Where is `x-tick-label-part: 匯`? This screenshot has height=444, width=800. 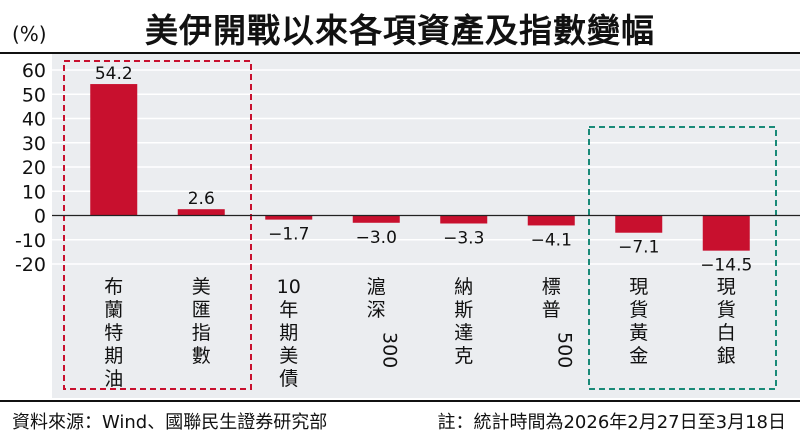
x-tick-label-part: 匯 is located at coordinates (201, 310).